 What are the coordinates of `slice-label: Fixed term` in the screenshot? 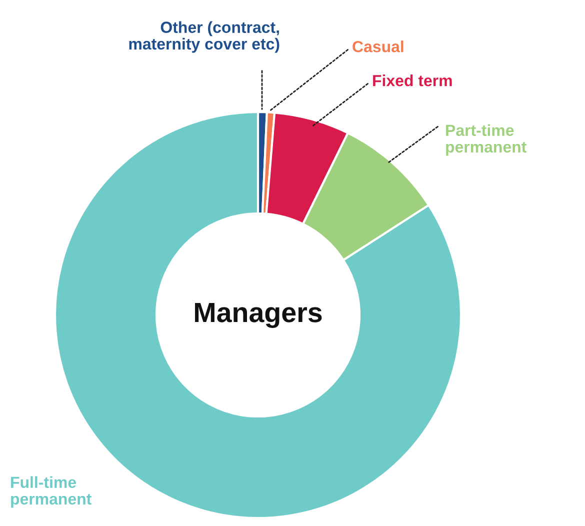 It's located at (412, 80).